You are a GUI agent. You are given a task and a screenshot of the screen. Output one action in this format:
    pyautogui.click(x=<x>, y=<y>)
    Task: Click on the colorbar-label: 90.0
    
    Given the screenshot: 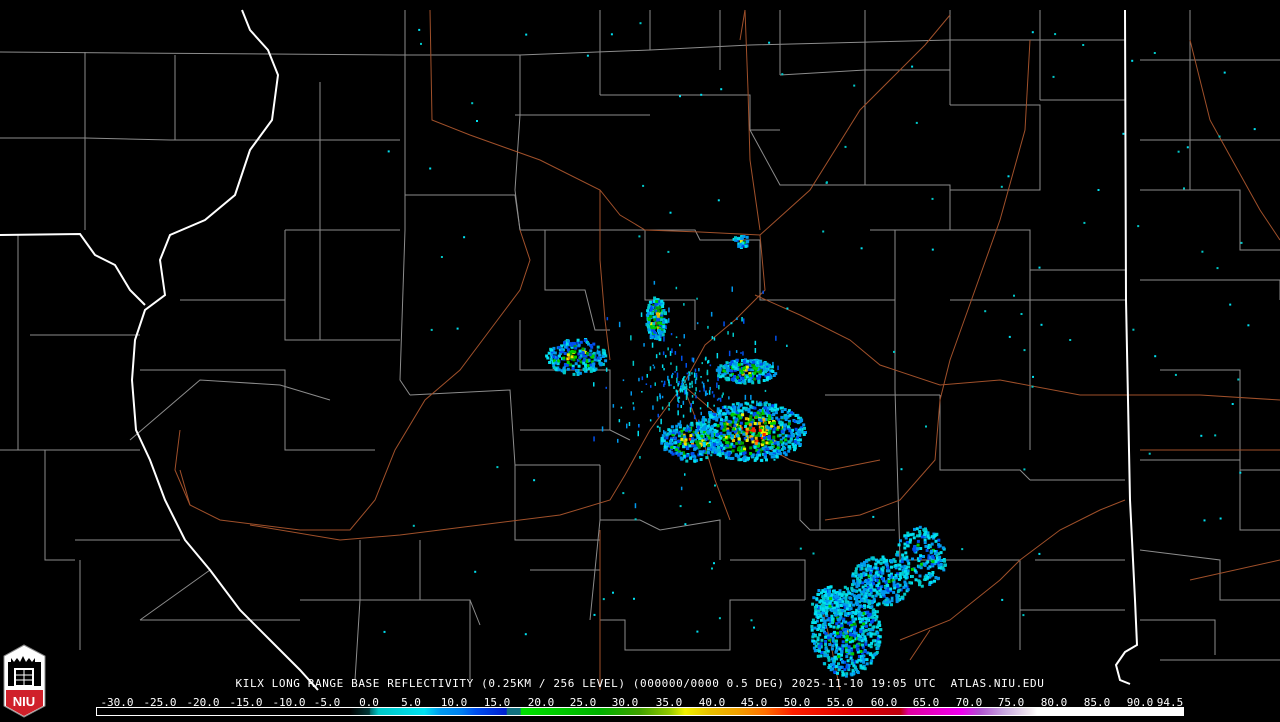 What is the action you would take?
    pyautogui.click(x=1140, y=702)
    